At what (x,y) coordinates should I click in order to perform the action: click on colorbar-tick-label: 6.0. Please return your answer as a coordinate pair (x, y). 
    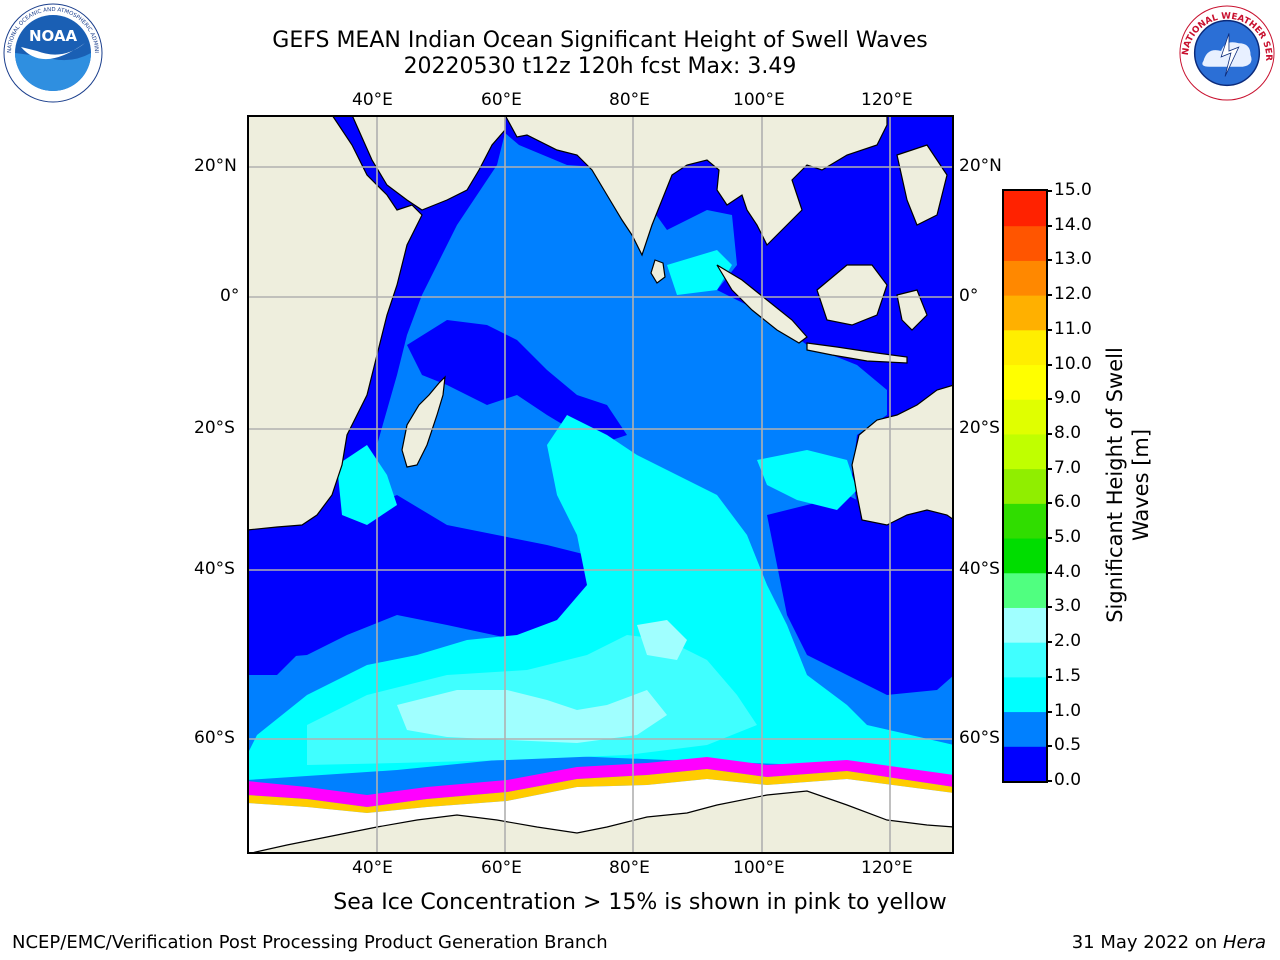
    Looking at the image, I should click on (1068, 502).